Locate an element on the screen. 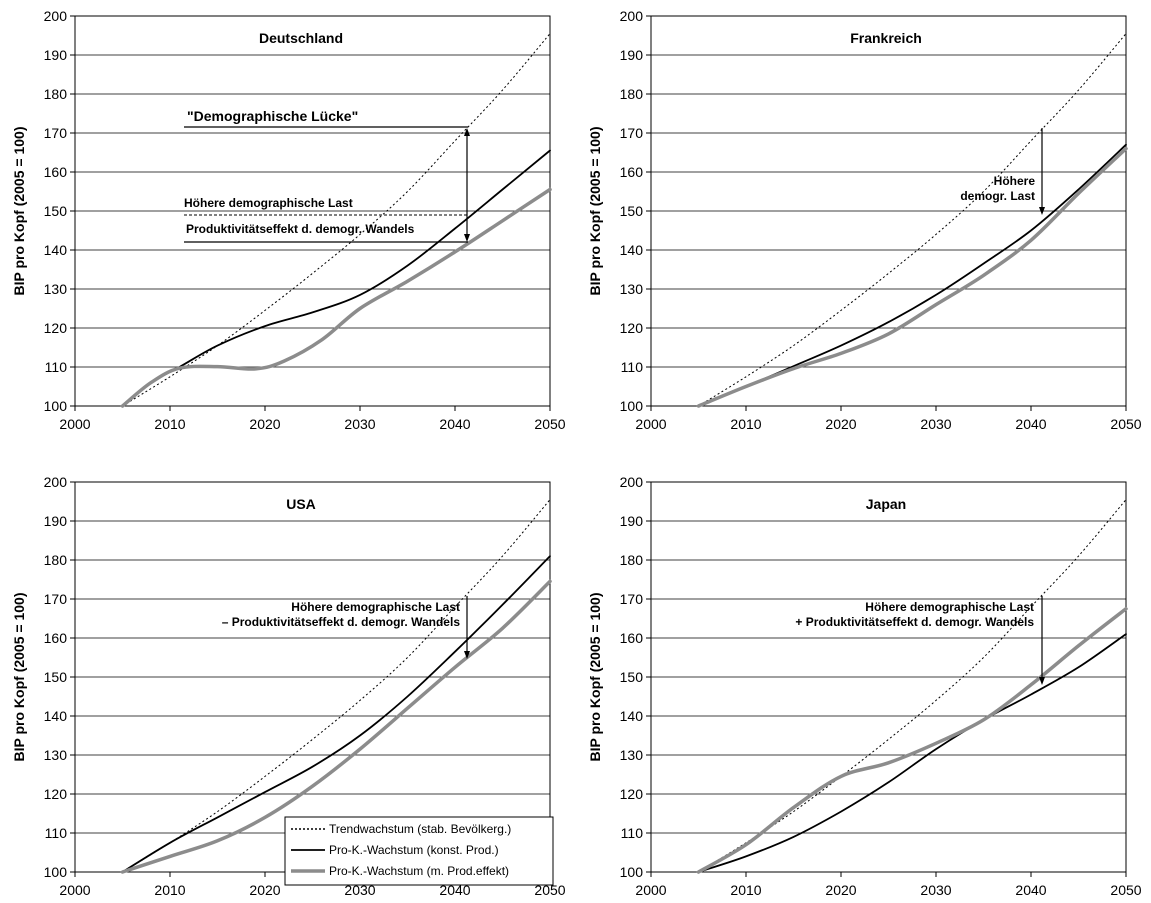 The height and width of the screenshot is (903, 1151). annotation-demogr-last: demogr. Last is located at coordinates (997, 196).